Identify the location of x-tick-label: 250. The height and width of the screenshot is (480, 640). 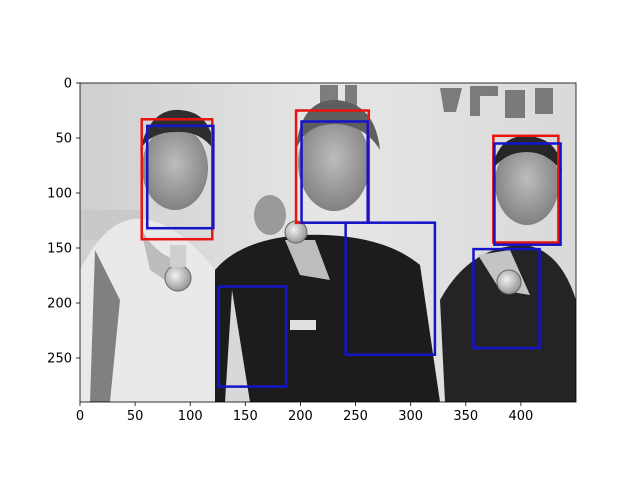
(355, 416).